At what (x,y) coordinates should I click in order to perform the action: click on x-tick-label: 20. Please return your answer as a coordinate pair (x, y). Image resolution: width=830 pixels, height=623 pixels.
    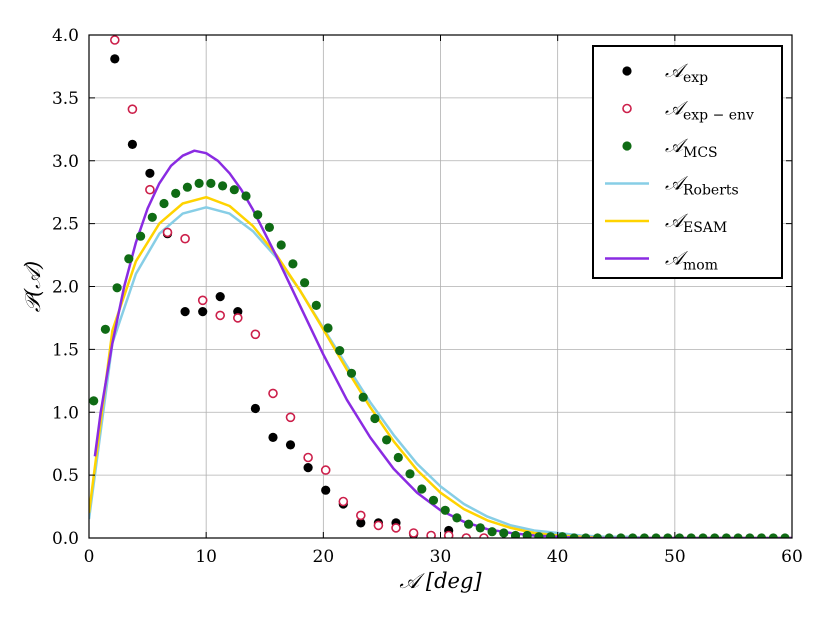
    Looking at the image, I should click on (324, 557).